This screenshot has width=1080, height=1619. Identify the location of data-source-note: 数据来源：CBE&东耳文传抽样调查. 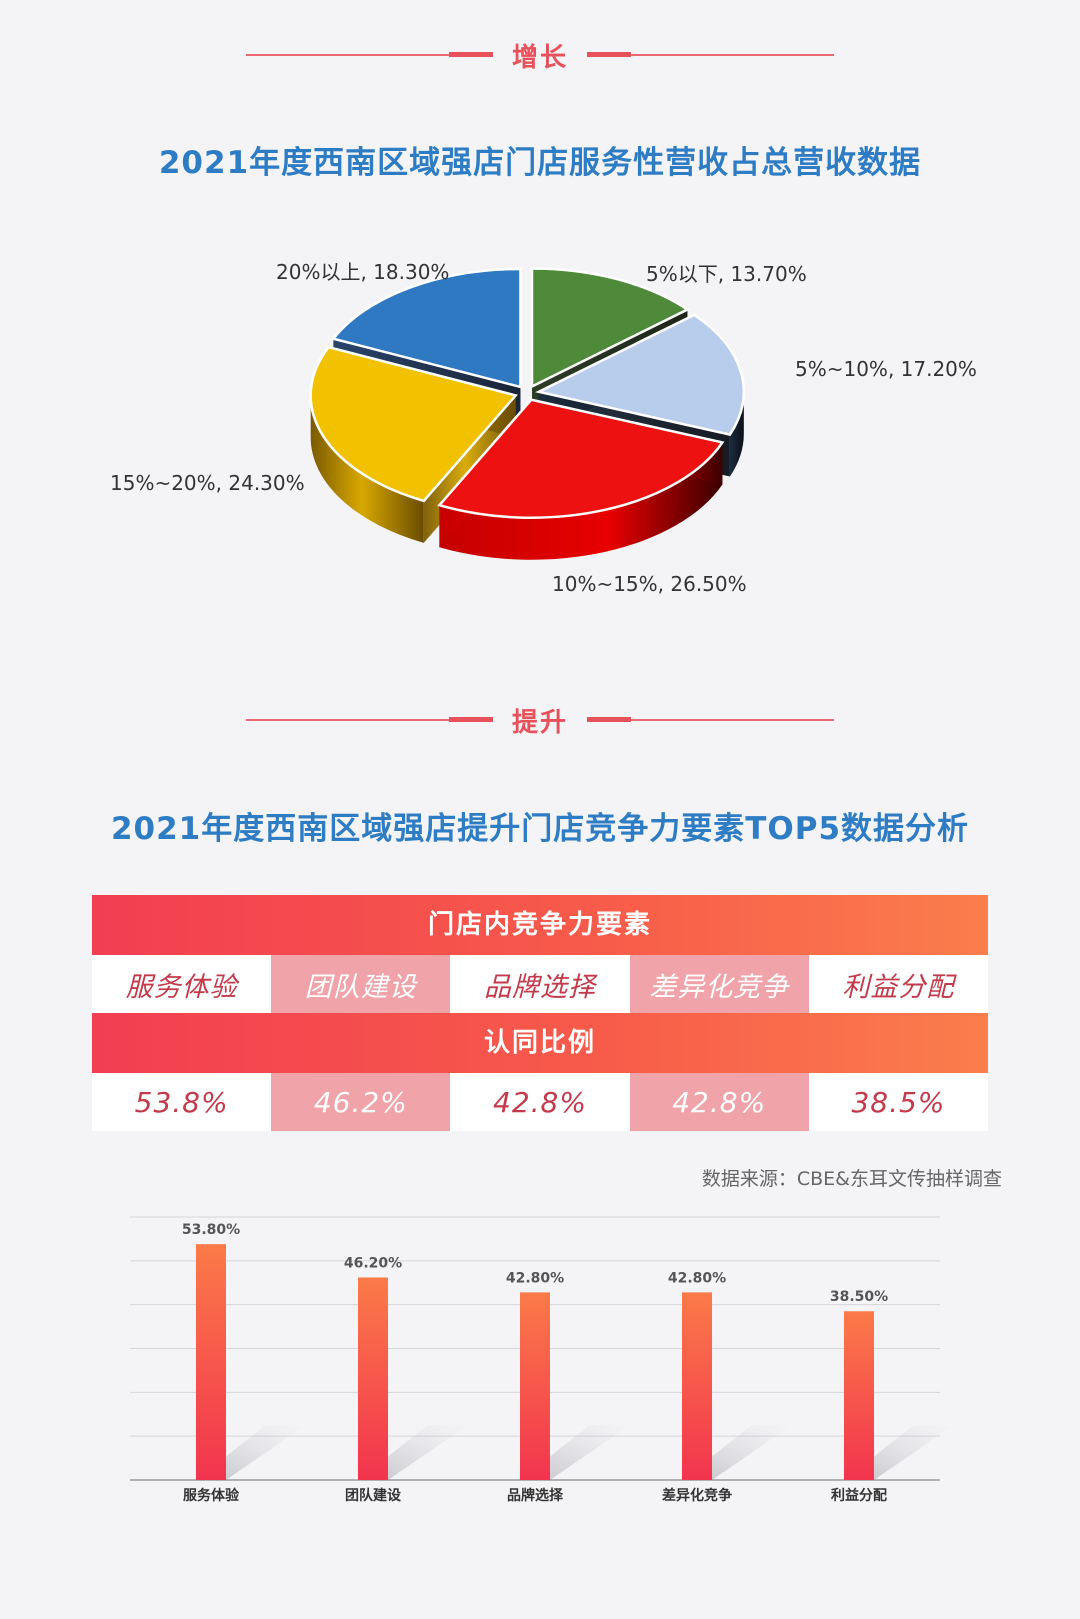
(851, 1179).